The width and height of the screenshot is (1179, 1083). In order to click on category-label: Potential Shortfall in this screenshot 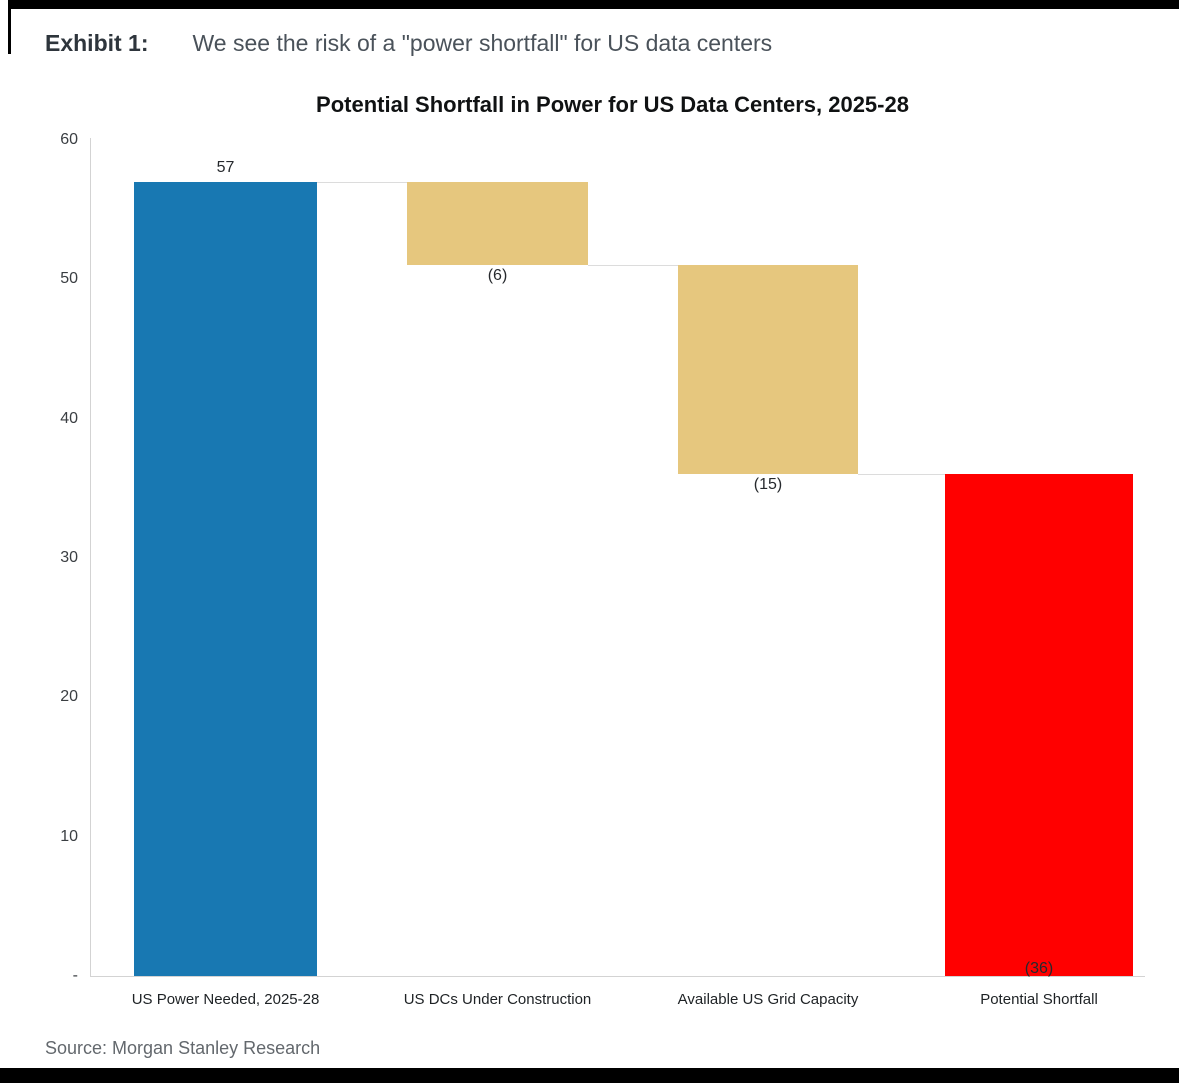, I will do `click(1039, 999)`.